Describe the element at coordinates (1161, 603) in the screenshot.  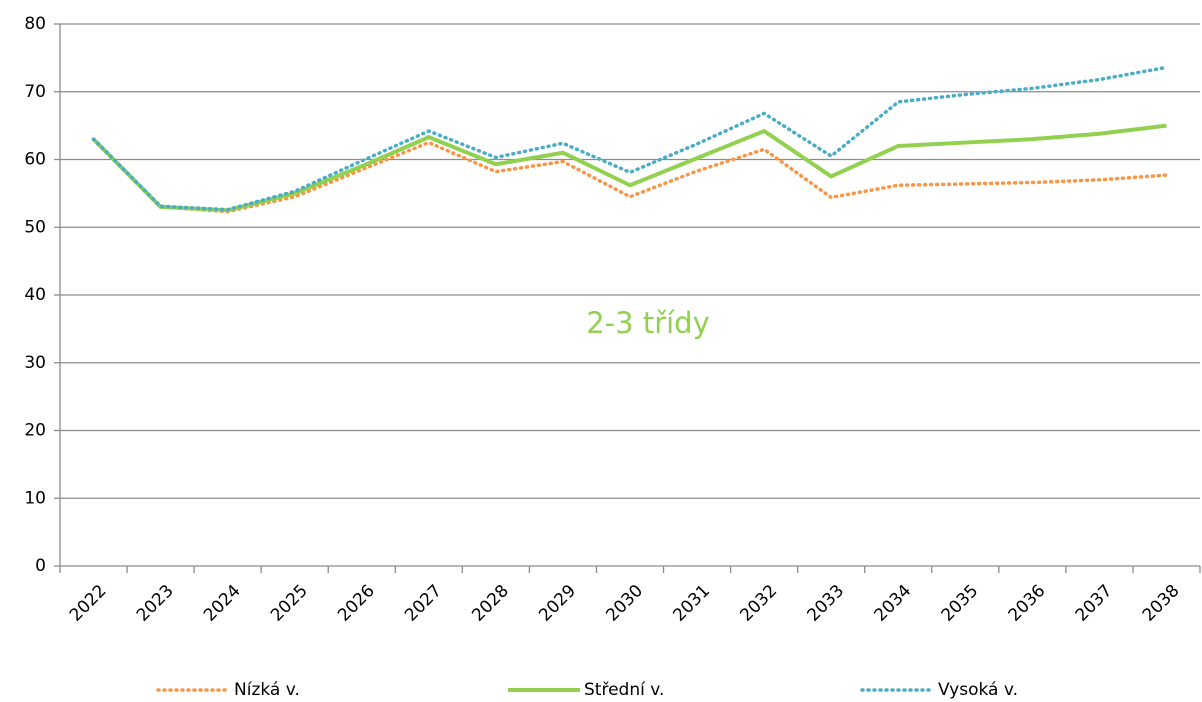
I see `x-tick-label: 2038` at that location.